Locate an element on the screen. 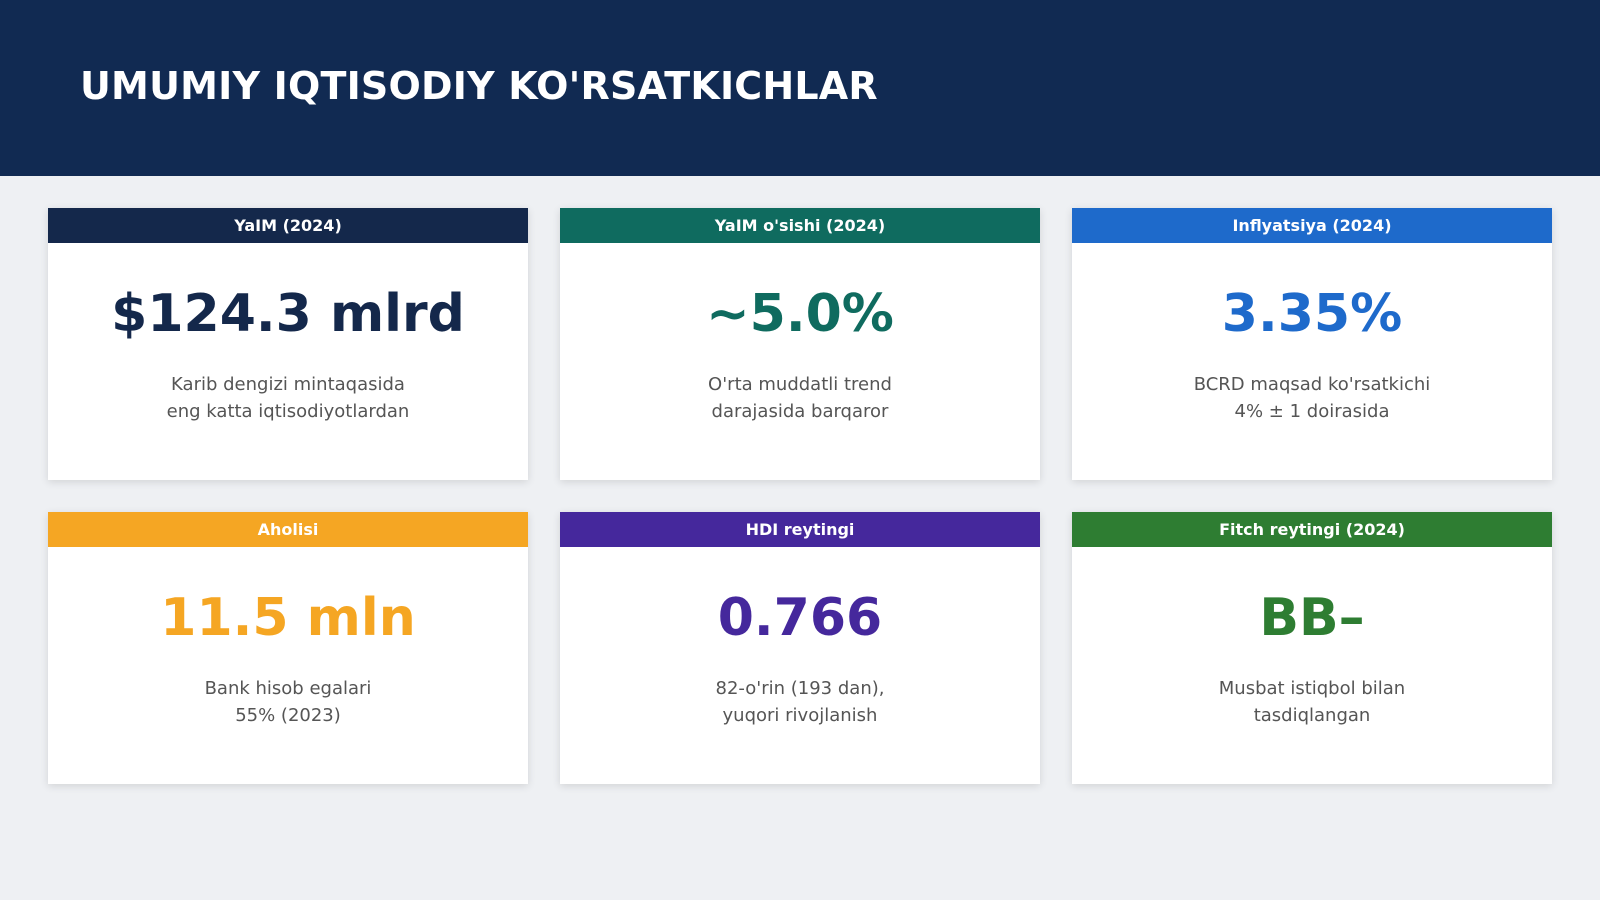 The height and width of the screenshot is (900, 1600). card-description: O'rta muddatli trend darajasida barqaror is located at coordinates (800, 398).